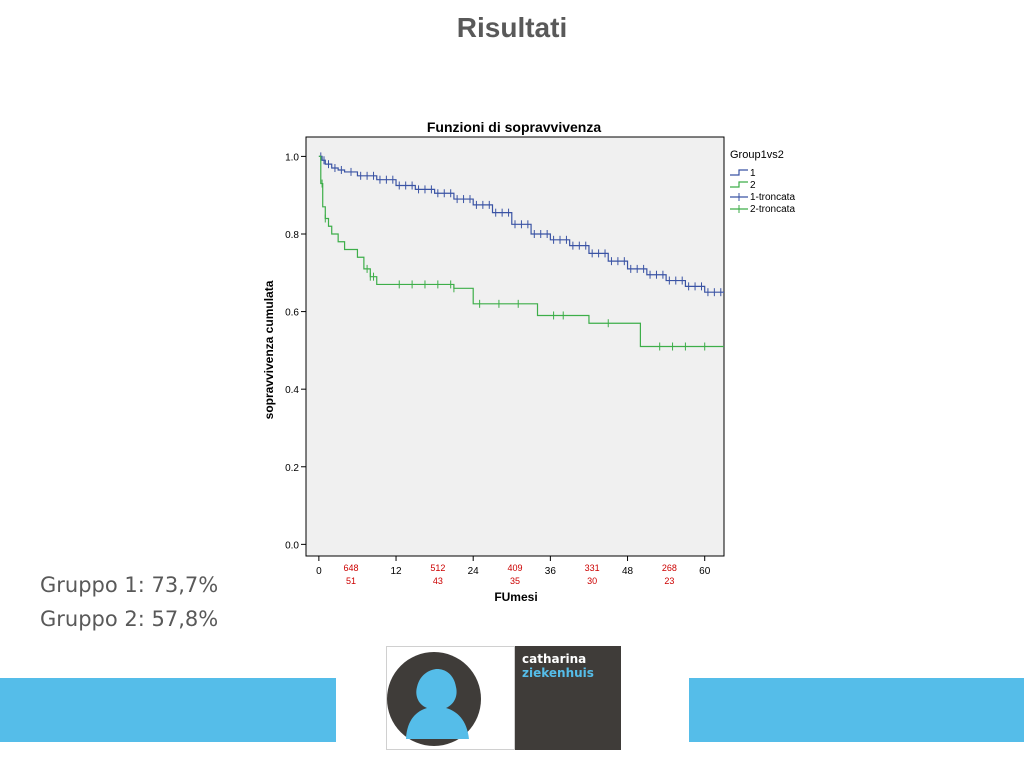 This screenshot has height=768, width=1024. What do you see at coordinates (669, 581) in the screenshot?
I see `at-risk-group2: 23` at bounding box center [669, 581].